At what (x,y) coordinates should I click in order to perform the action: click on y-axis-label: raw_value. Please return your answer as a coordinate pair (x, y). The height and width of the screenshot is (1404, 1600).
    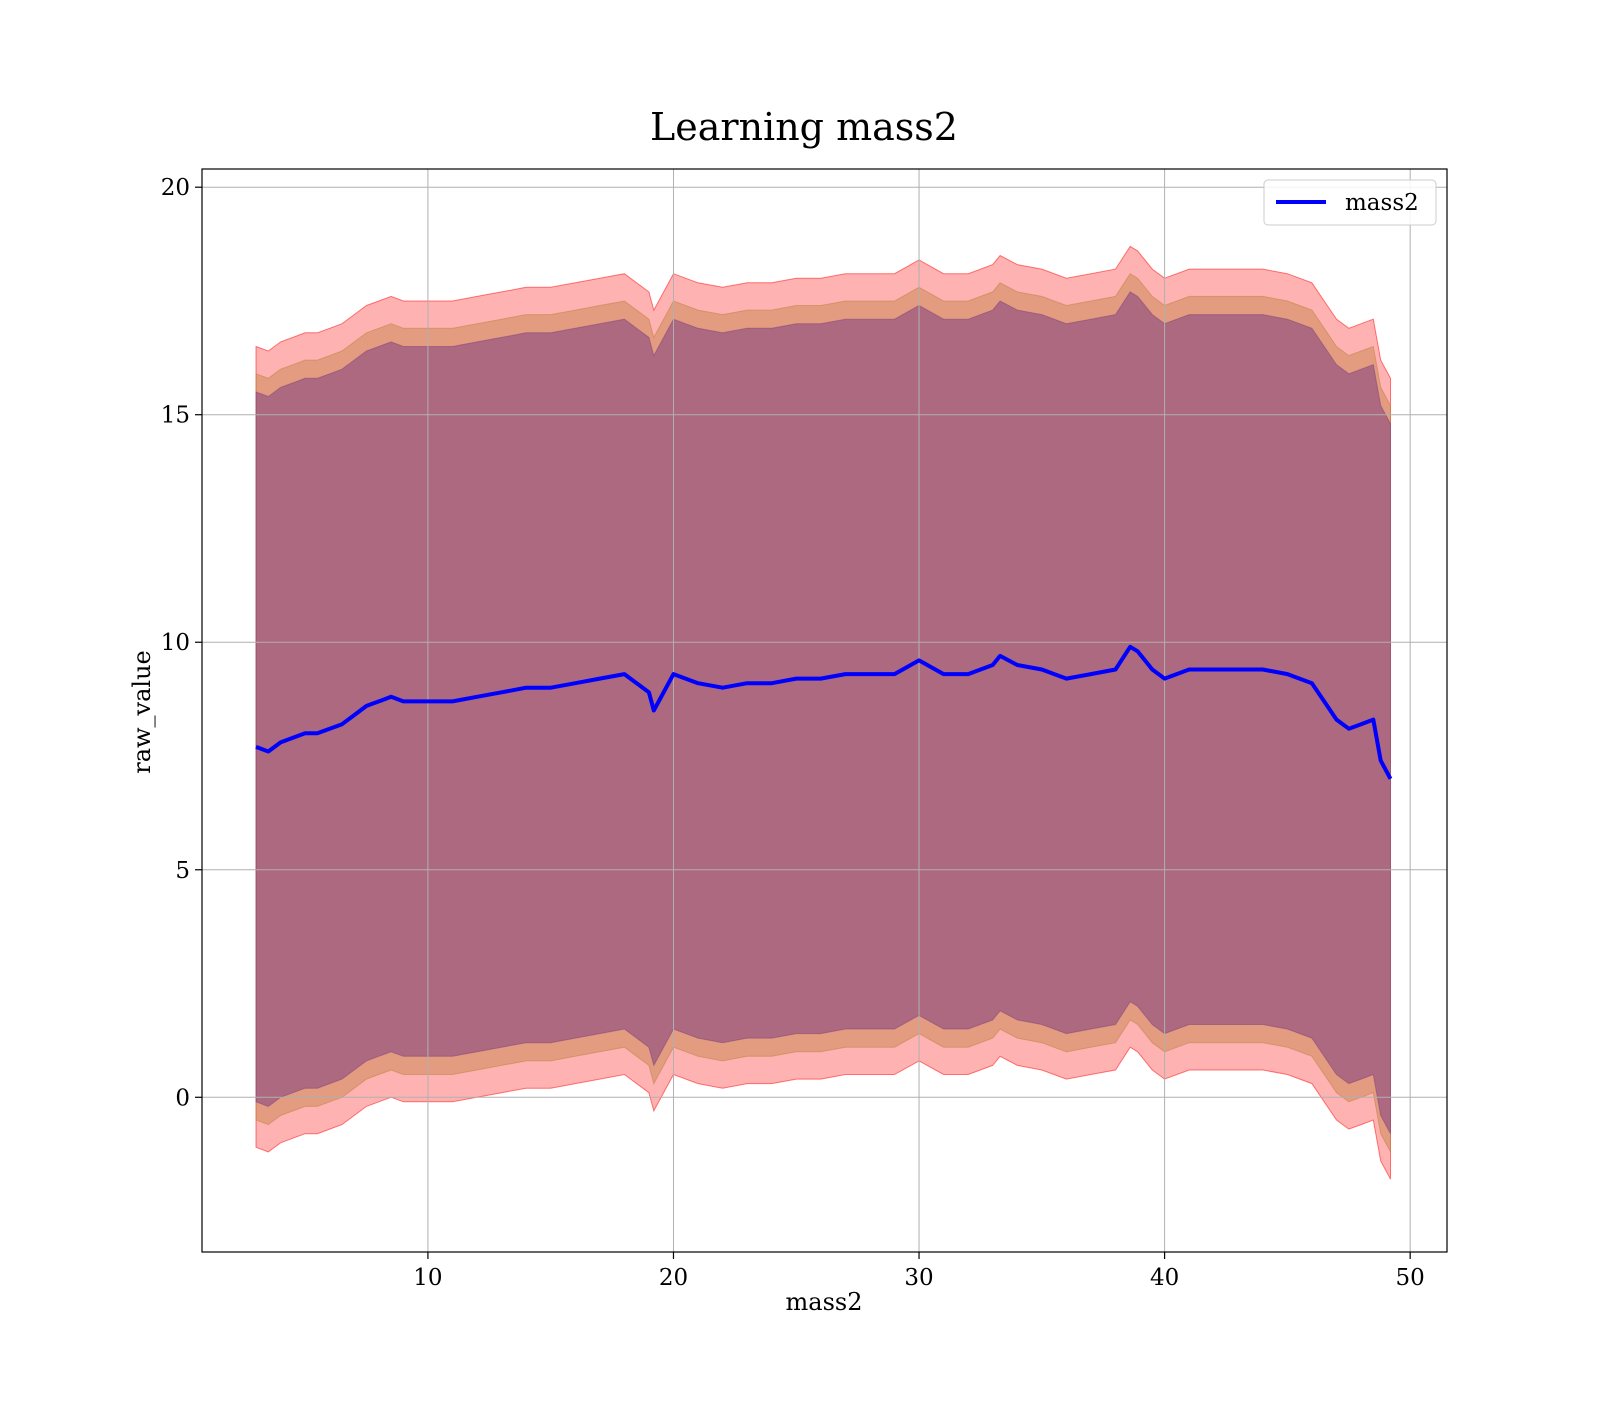
    Looking at the image, I should click on (142, 712).